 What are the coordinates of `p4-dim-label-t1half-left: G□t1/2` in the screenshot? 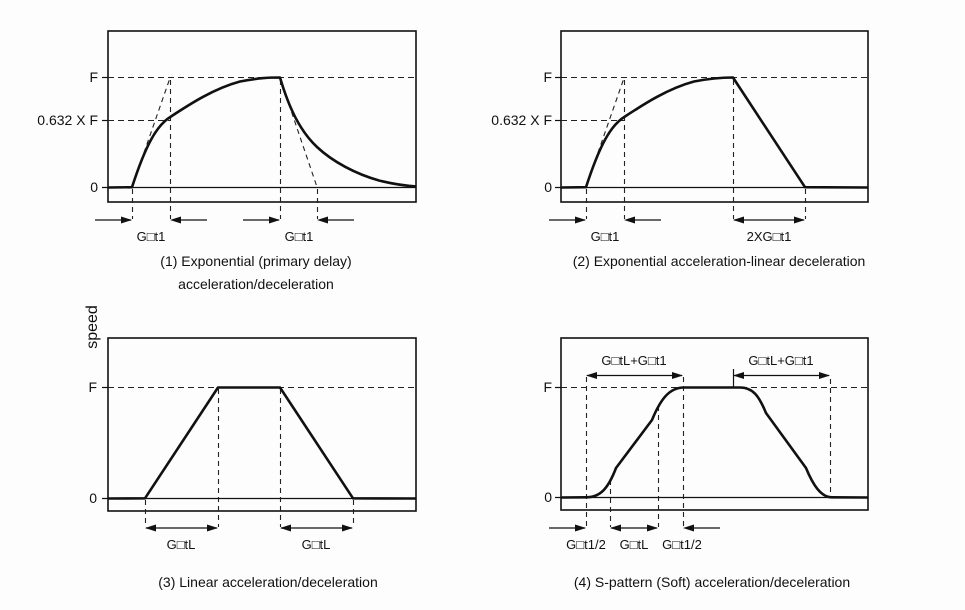 It's located at (586, 544).